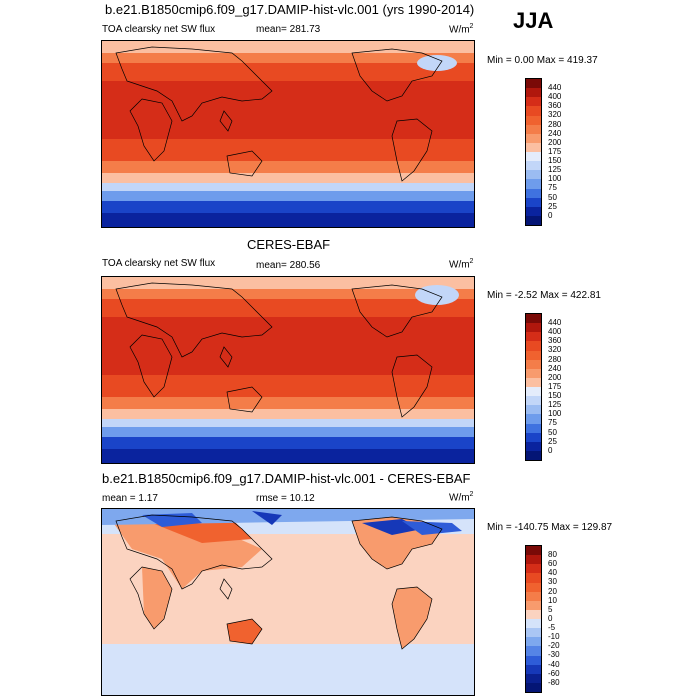  What do you see at coordinates (159, 29) in the screenshot?
I see `panel1-variable-label: TOA clearsky net SW flux` at bounding box center [159, 29].